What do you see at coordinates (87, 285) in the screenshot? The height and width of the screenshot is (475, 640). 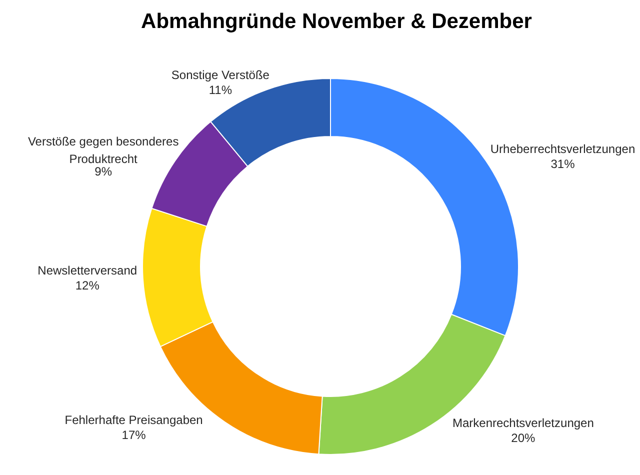 I see `data-label: 12%` at bounding box center [87, 285].